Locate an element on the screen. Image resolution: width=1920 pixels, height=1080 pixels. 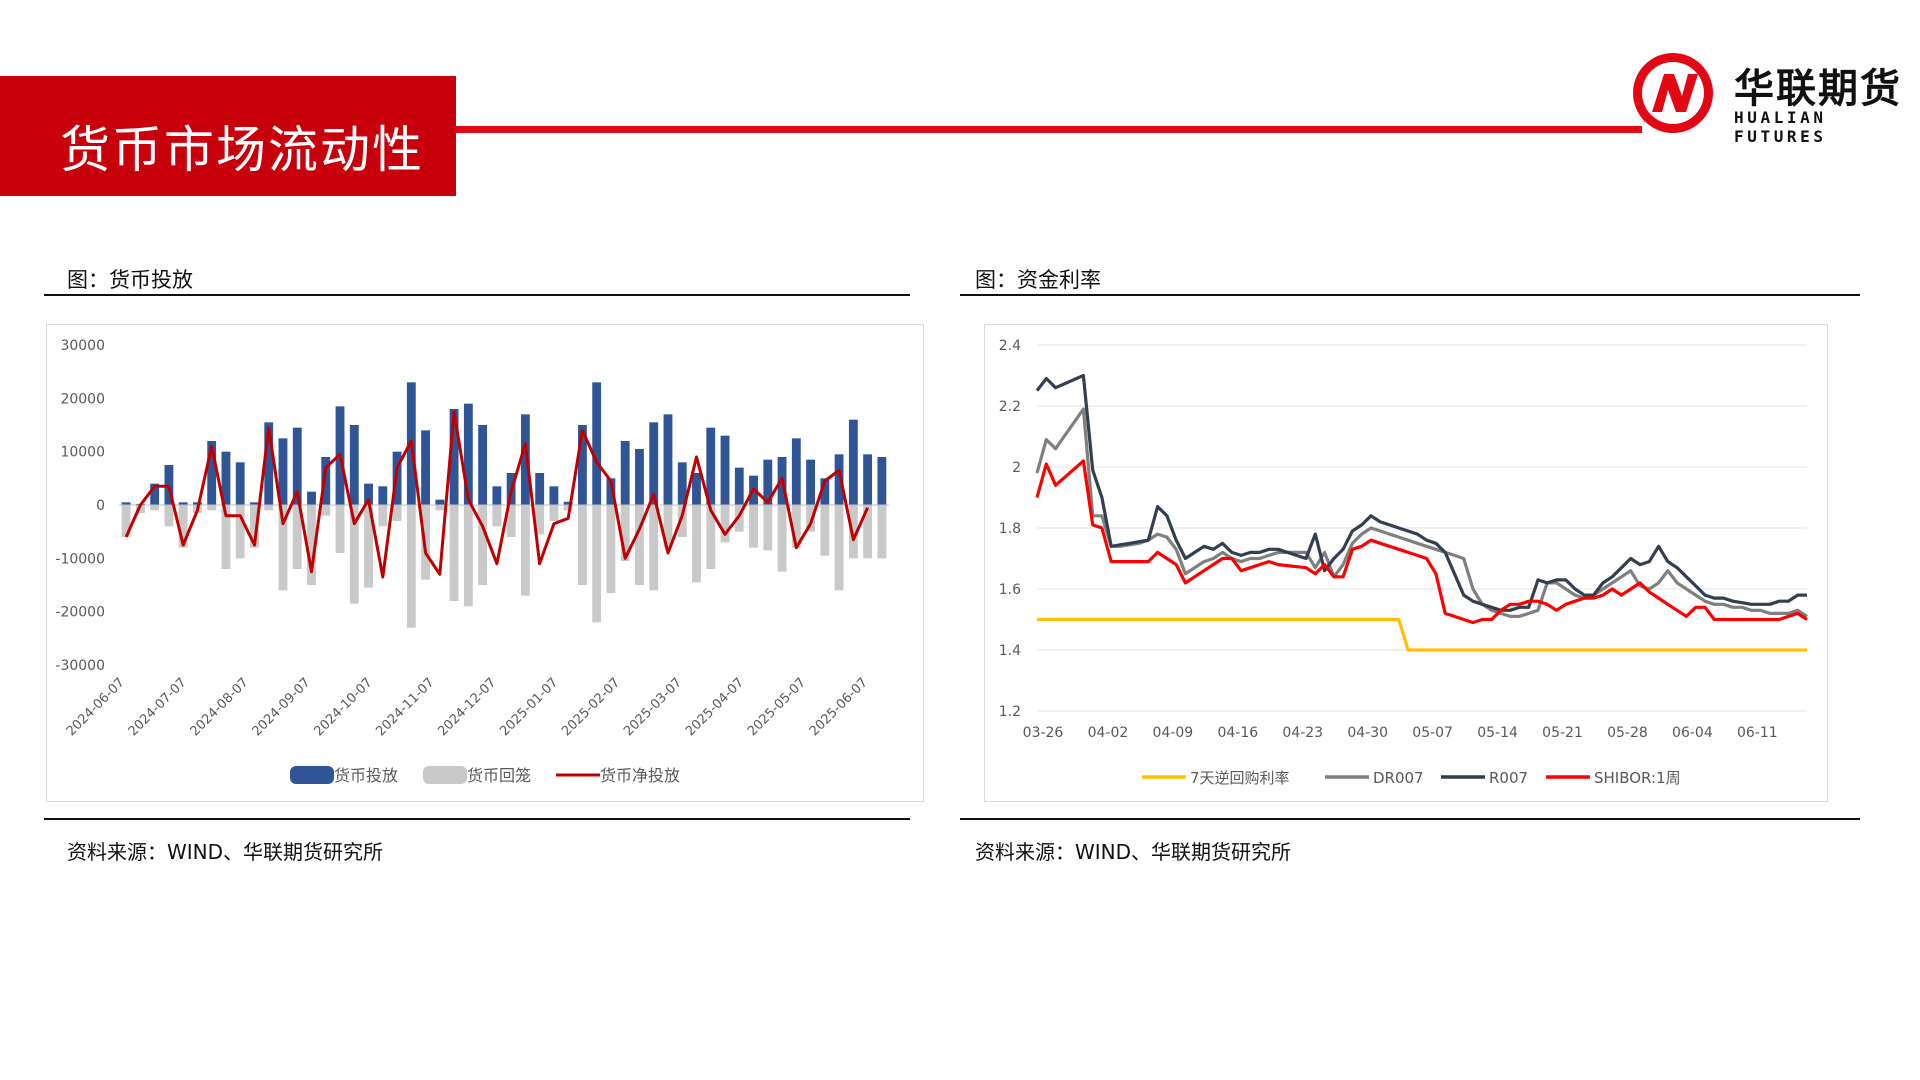
x-tick-label: 2024-11-07 is located at coordinates (405, 707).